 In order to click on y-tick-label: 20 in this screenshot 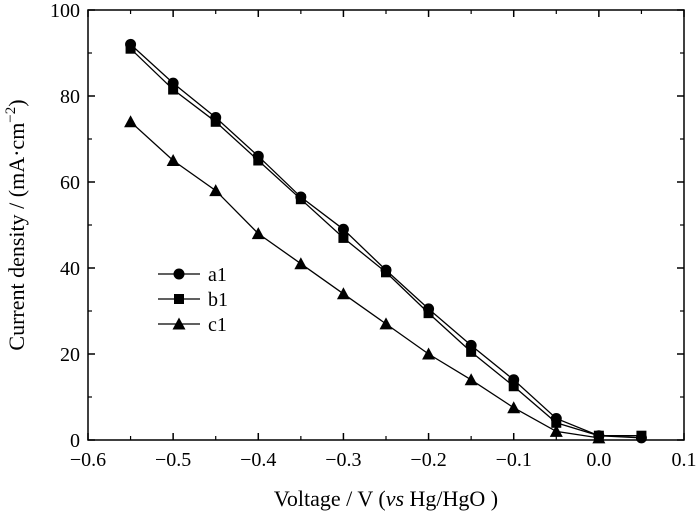, I will do `click(70, 355)`.